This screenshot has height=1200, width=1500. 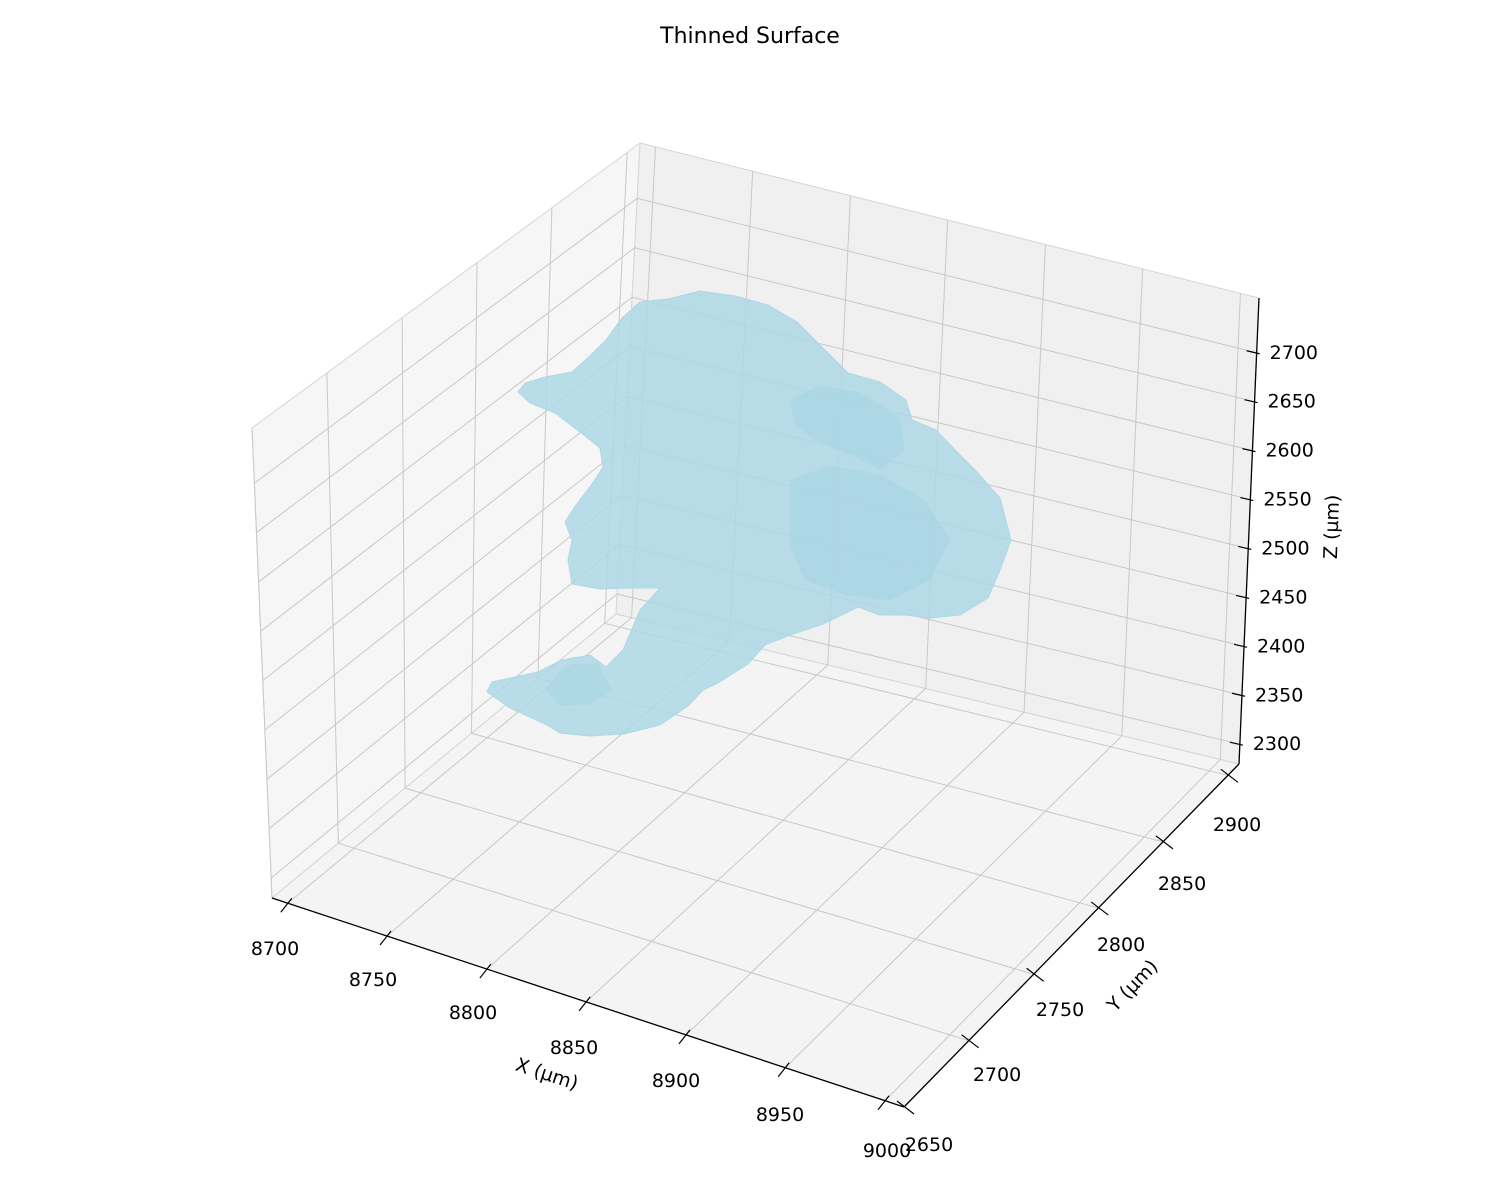 I want to click on x-axis-label: X (µm), so click(x=547, y=1074).